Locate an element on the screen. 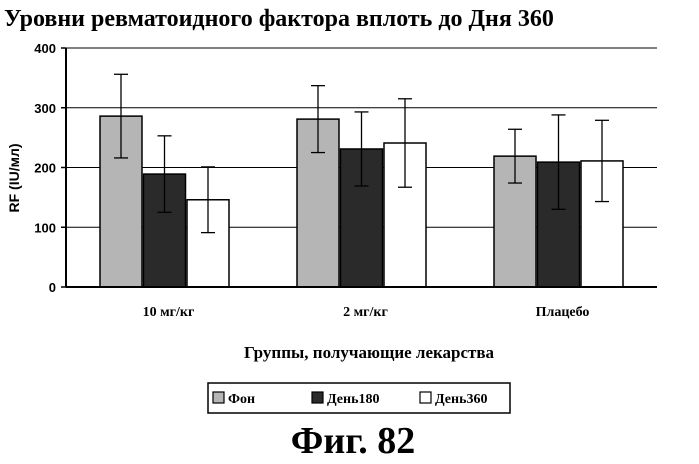  x-tick-label: Плацебо is located at coordinates (563, 312).